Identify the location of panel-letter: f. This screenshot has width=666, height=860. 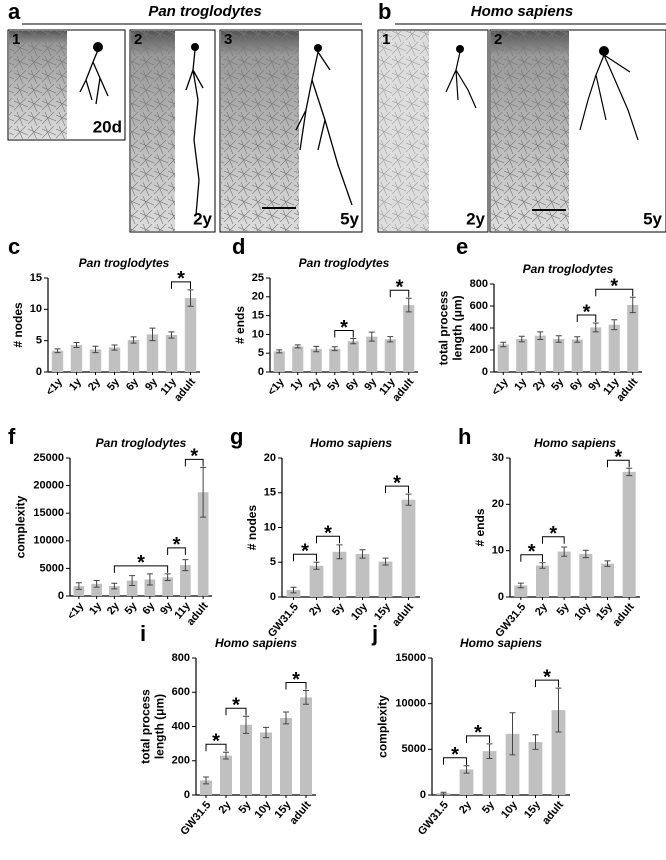
(12, 436).